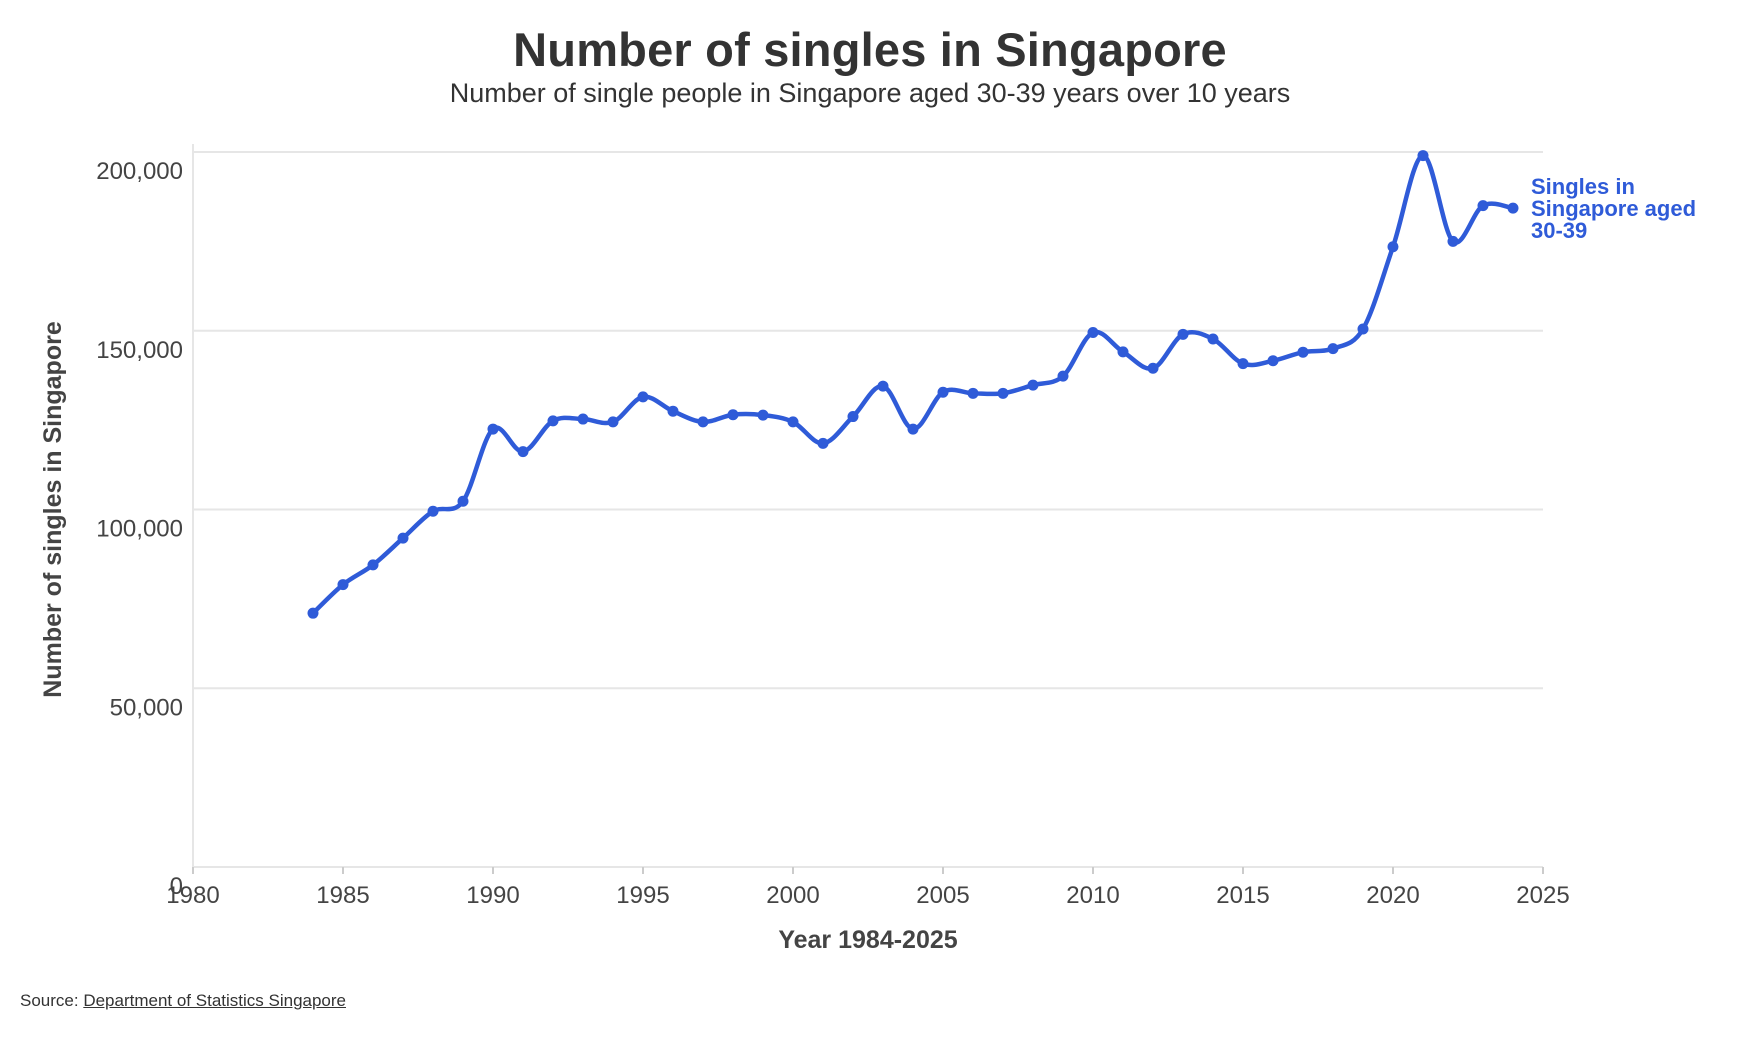 The image size is (1740, 1038). I want to click on series-label-line: Singapore aged, so click(1613, 208).